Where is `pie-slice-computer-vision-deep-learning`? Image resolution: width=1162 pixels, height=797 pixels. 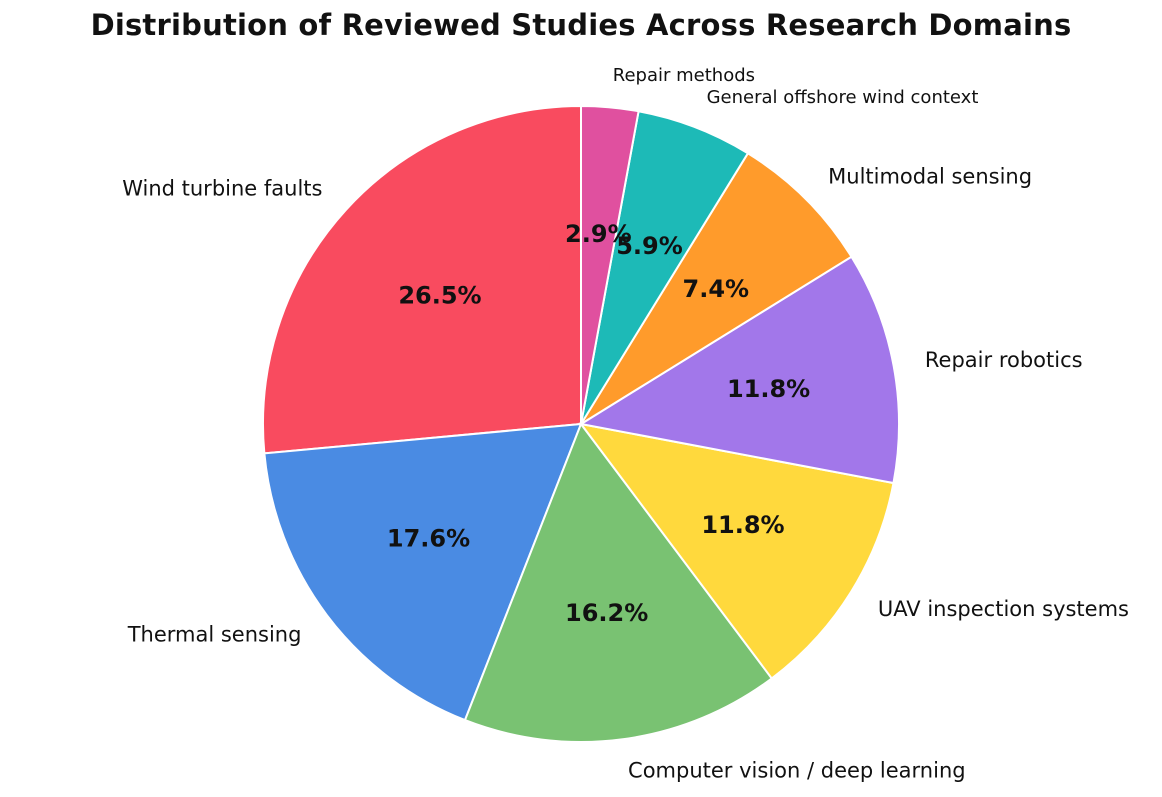
pie-slice-computer-vision-deep-learning is located at coordinates (618, 582).